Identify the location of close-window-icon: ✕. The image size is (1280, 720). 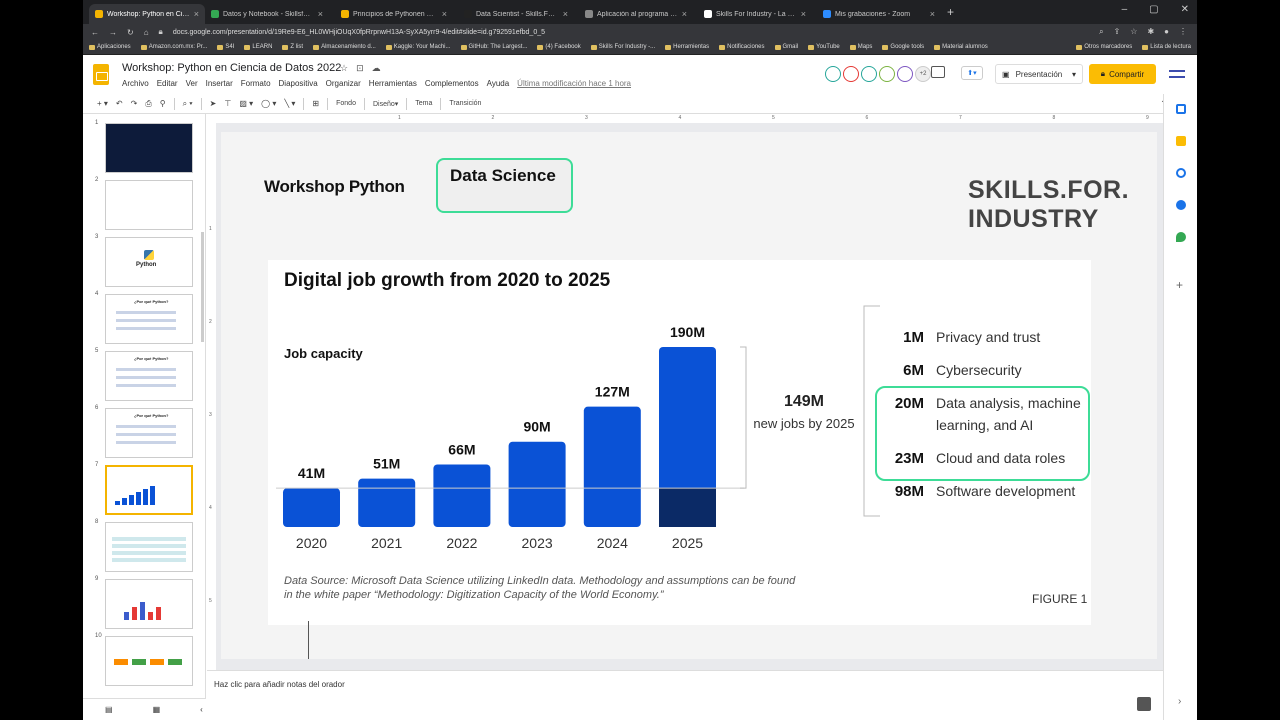
(1184, 9).